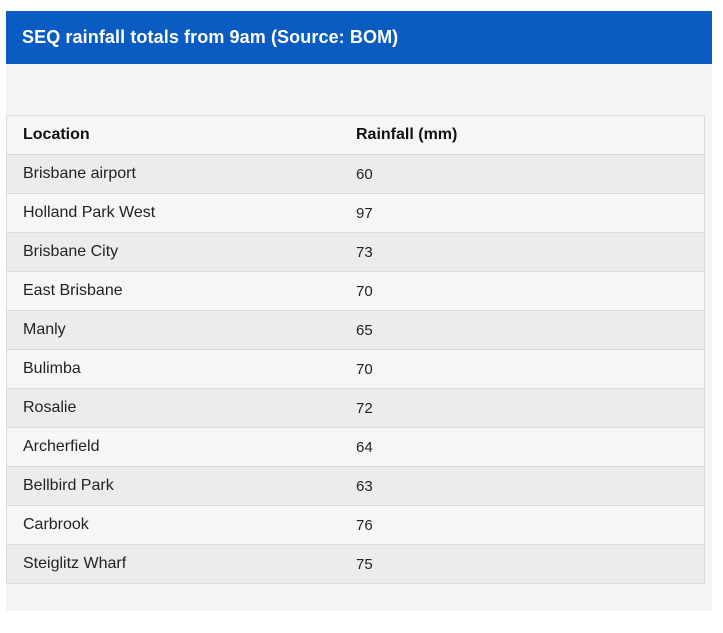 The width and height of the screenshot is (723, 633). I want to click on table-row: Bellbird Park 63, so click(355, 485).